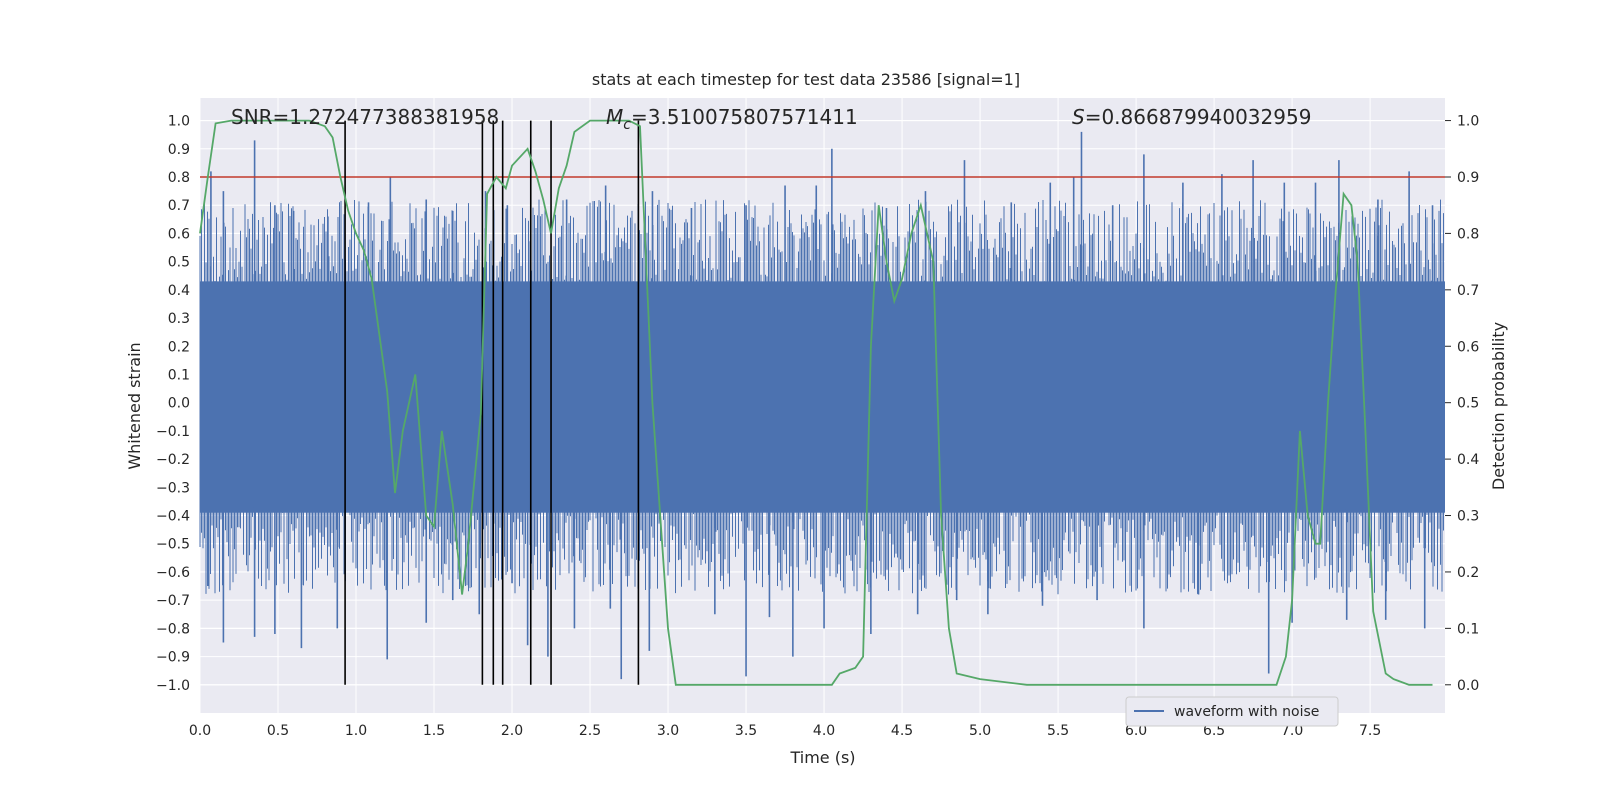 The image size is (1600, 800). I want to click on y-right-tick-label: 0.8, so click(1468, 234).